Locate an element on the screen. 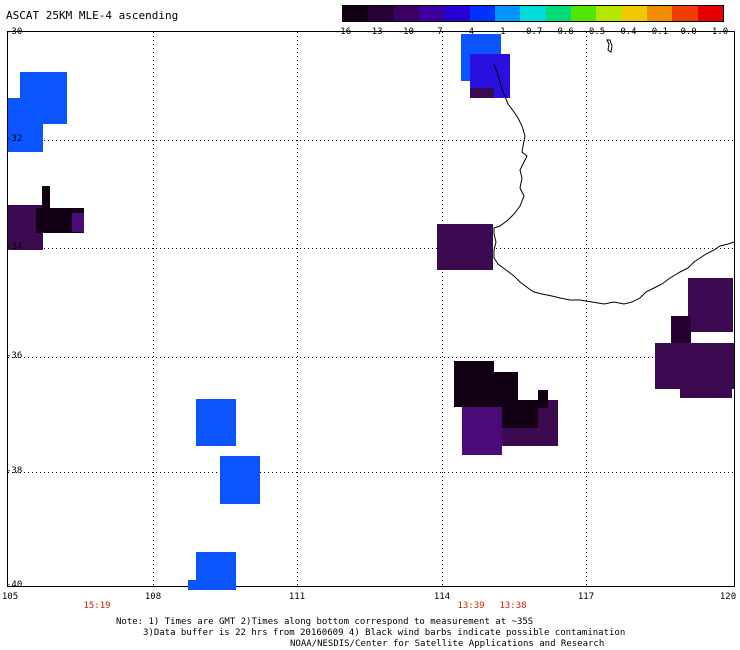  lon-label: 117 is located at coordinates (586, 597).